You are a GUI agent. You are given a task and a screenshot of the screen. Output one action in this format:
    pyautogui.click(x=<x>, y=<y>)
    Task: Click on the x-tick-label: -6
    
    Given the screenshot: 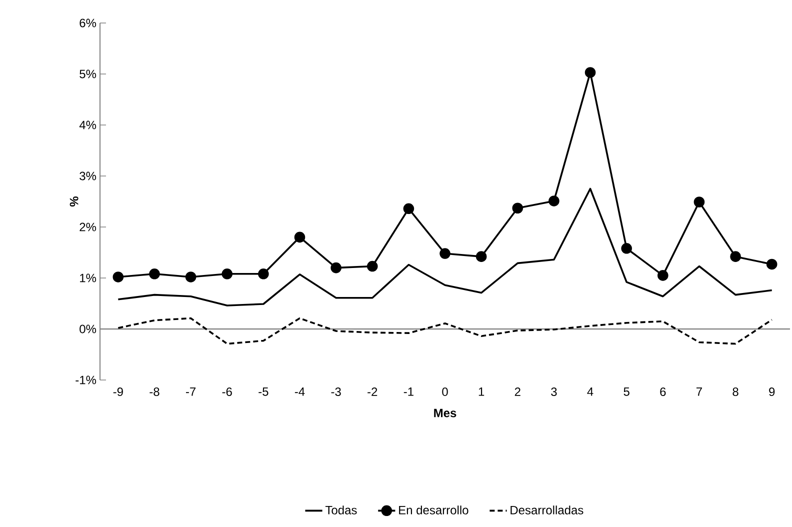 What is the action you would take?
    pyautogui.click(x=227, y=392)
    